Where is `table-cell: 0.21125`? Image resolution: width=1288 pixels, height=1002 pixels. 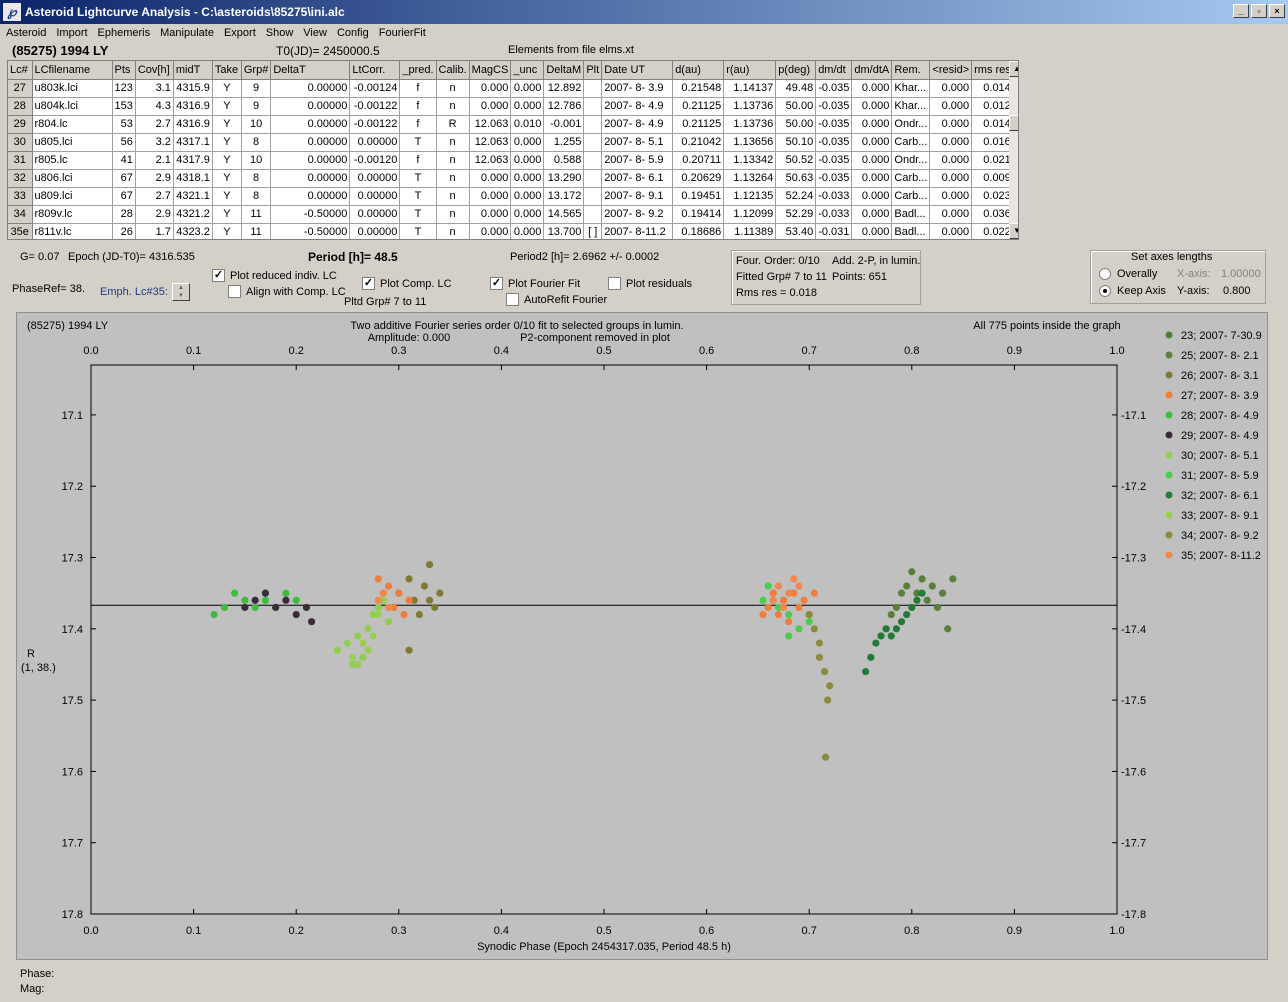 table-cell: 0.21125 is located at coordinates (698, 106).